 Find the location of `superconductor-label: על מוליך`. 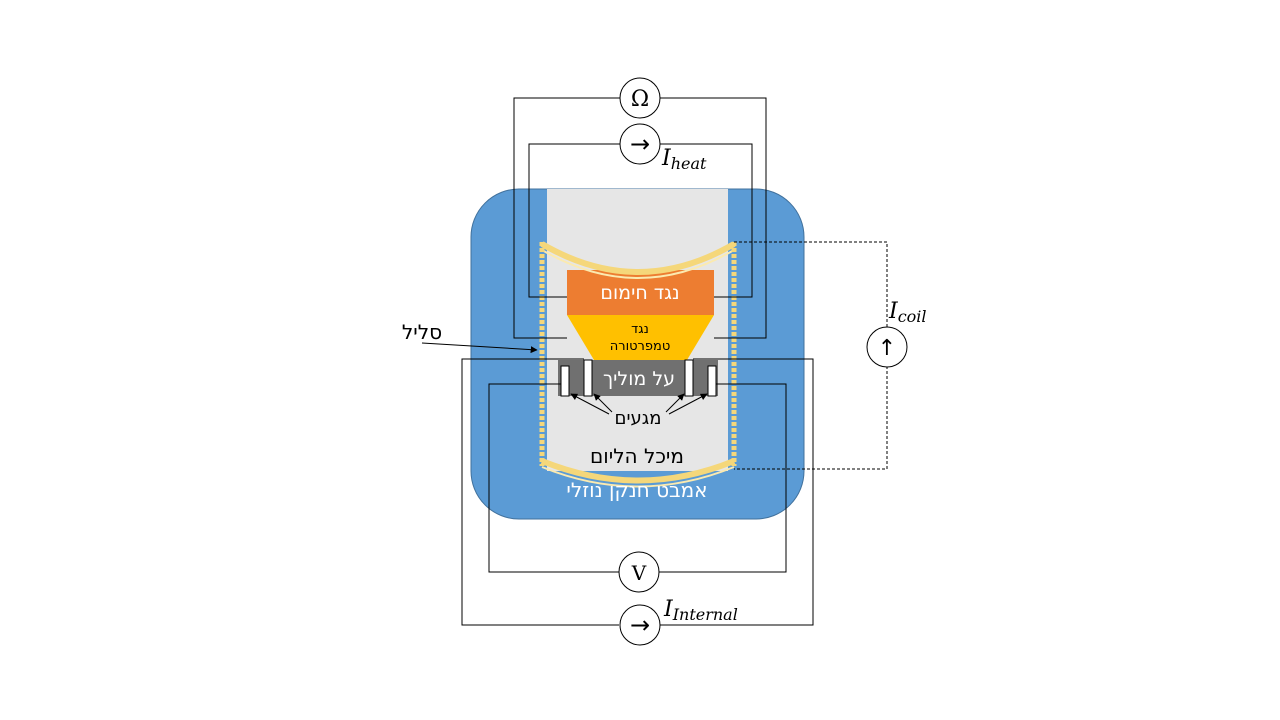

superconductor-label: על מוליך is located at coordinates (639, 379).